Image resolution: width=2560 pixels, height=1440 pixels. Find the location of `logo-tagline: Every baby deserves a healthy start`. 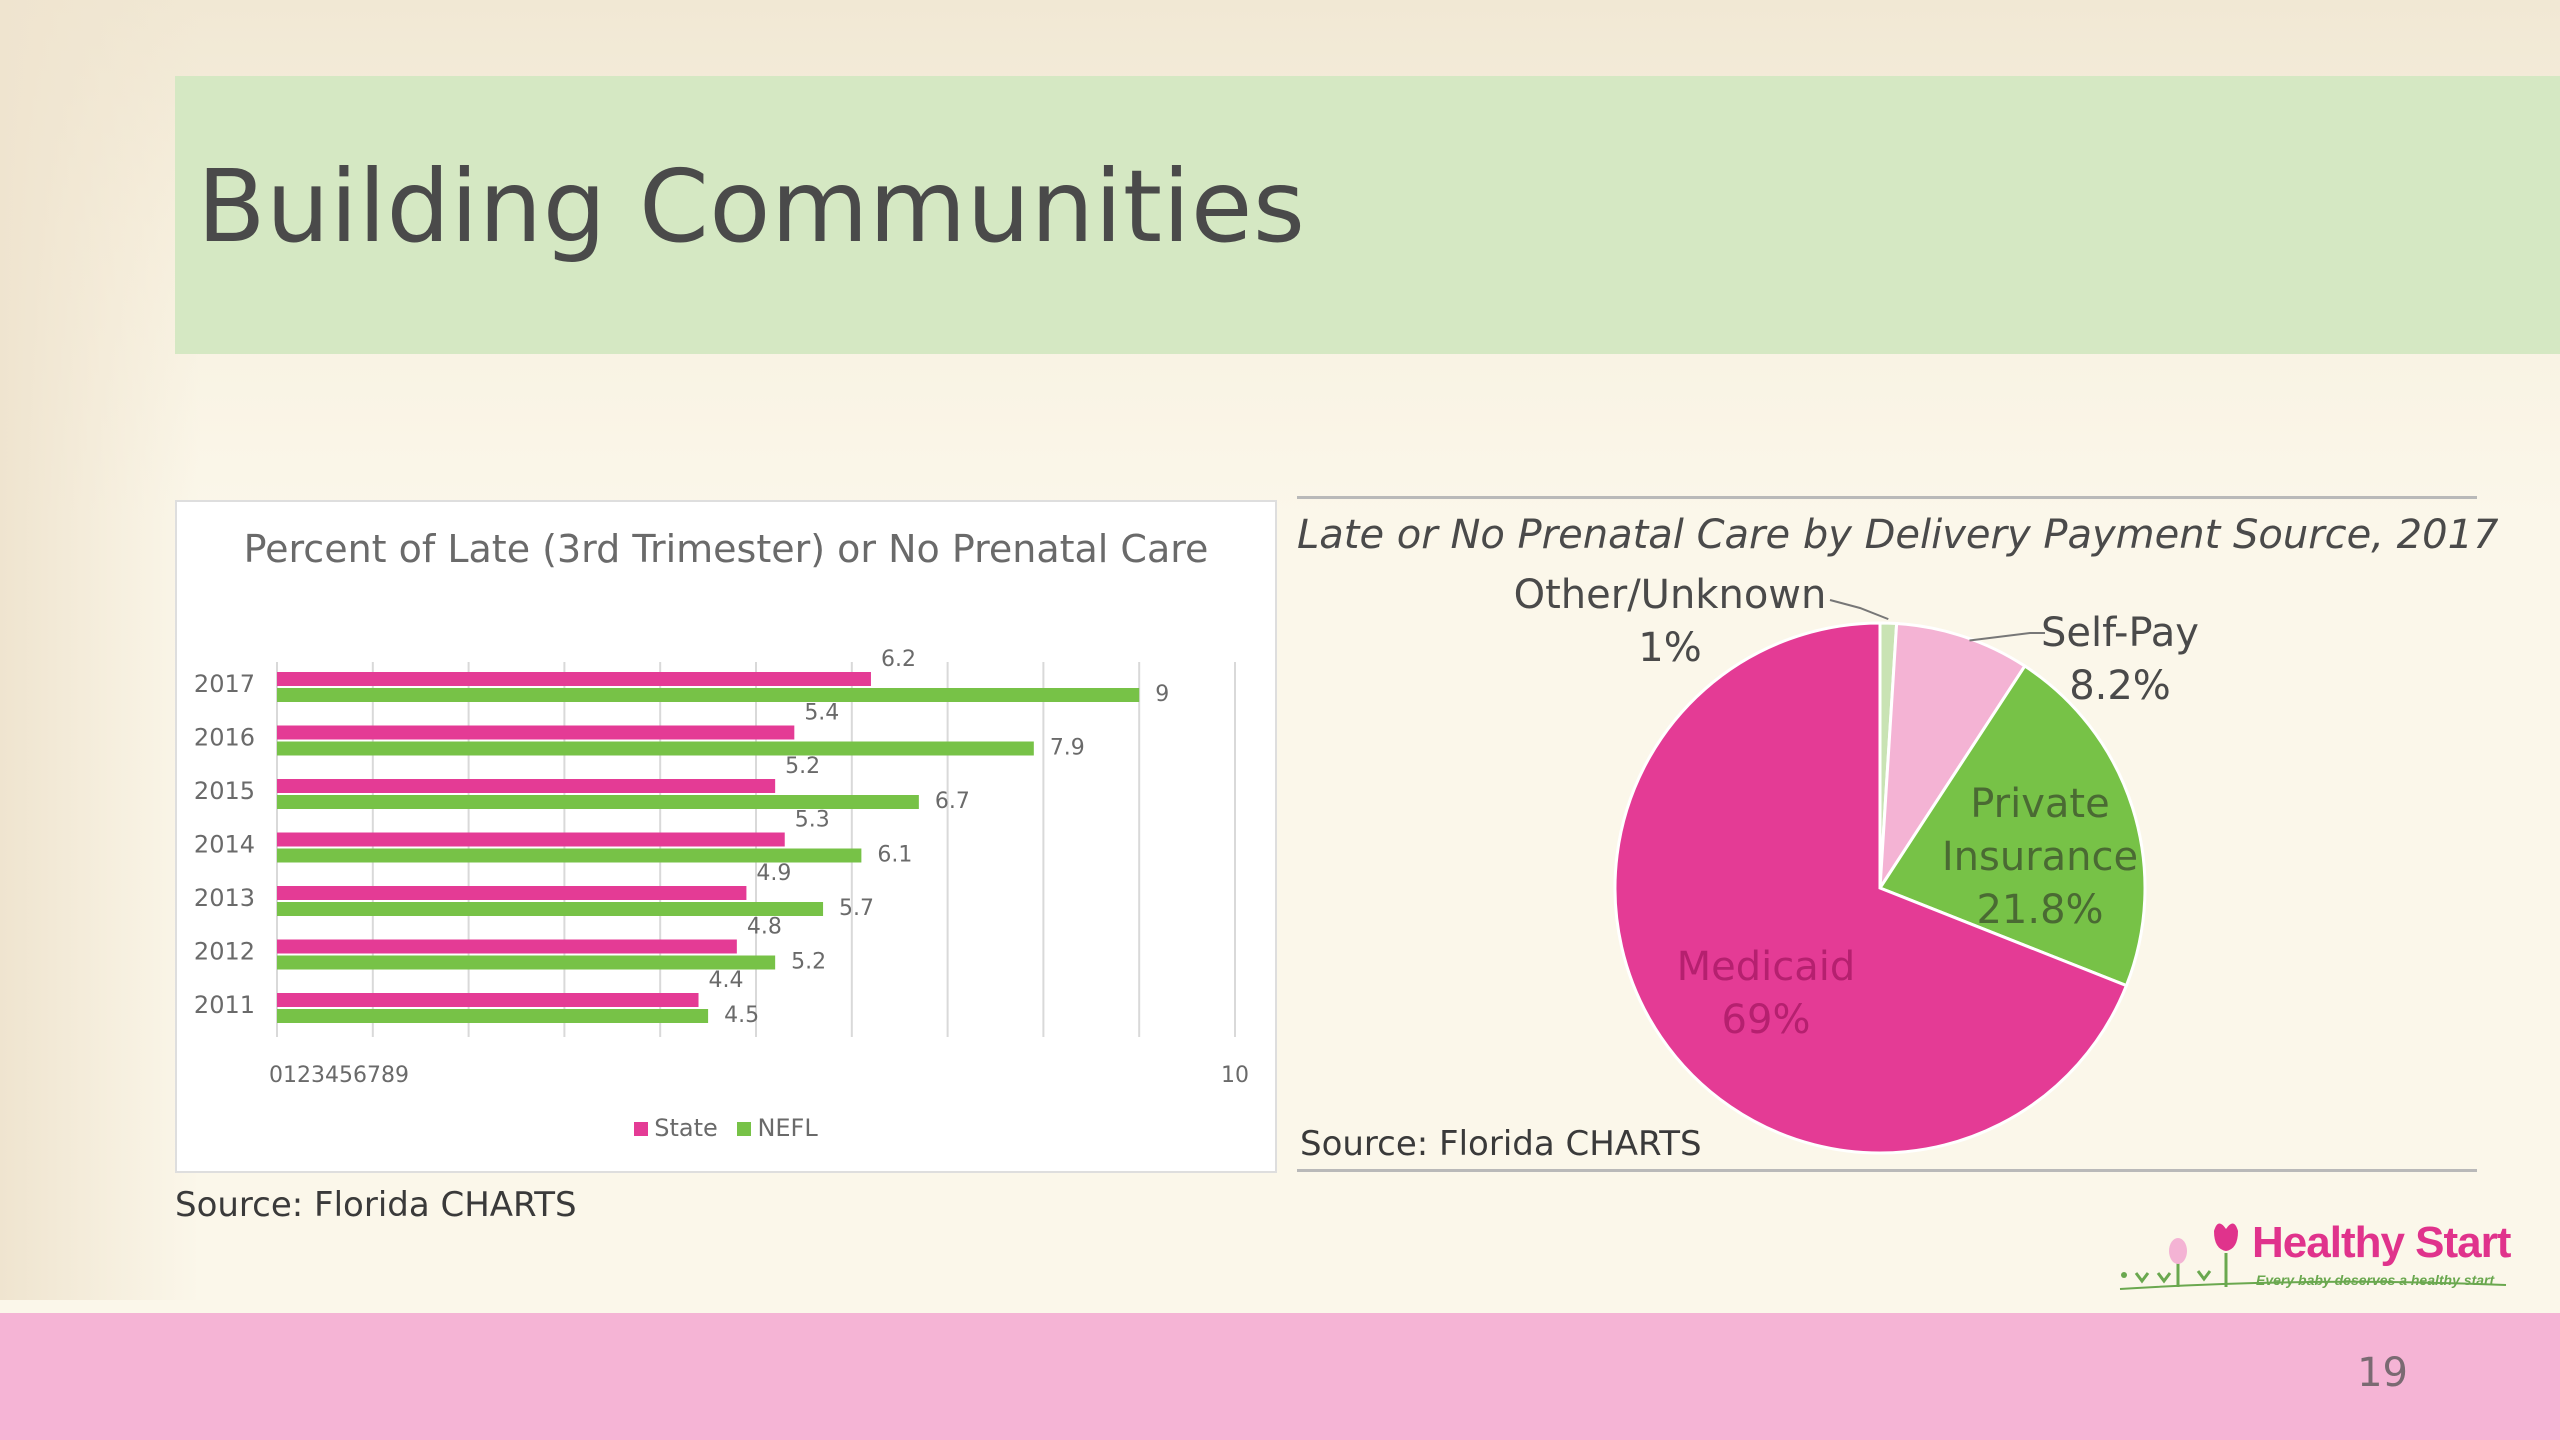

logo-tagline: Every baby deserves a healthy start is located at coordinates (2375, 1280).